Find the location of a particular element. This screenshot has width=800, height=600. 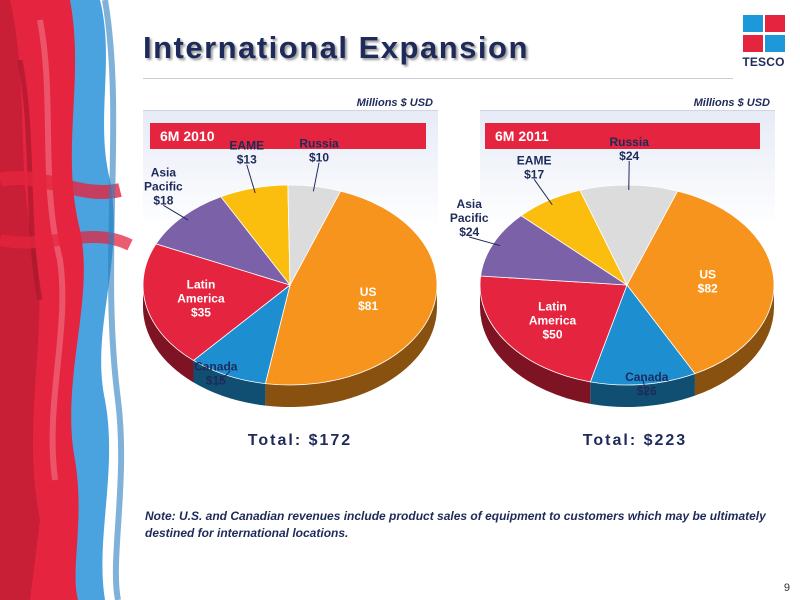

logo-text: TESCO is located at coordinates (763, 62).